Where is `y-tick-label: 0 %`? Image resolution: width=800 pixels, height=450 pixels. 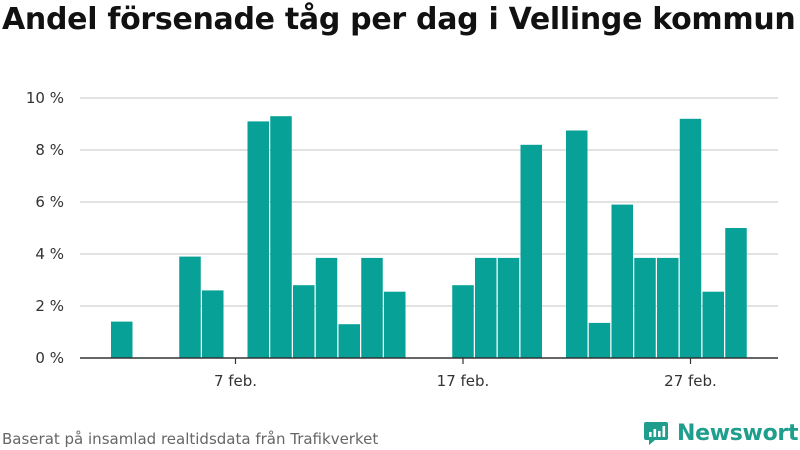
y-tick-label: 0 % is located at coordinates (49, 358).